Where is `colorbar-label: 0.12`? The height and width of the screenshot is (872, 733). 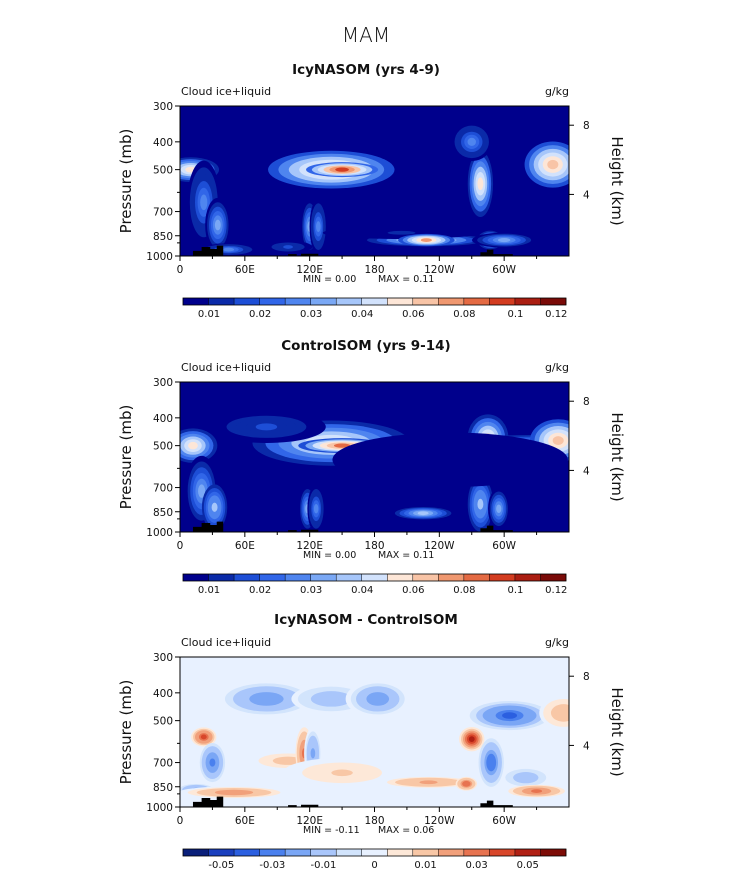 colorbar-label: 0.12 is located at coordinates (556, 314).